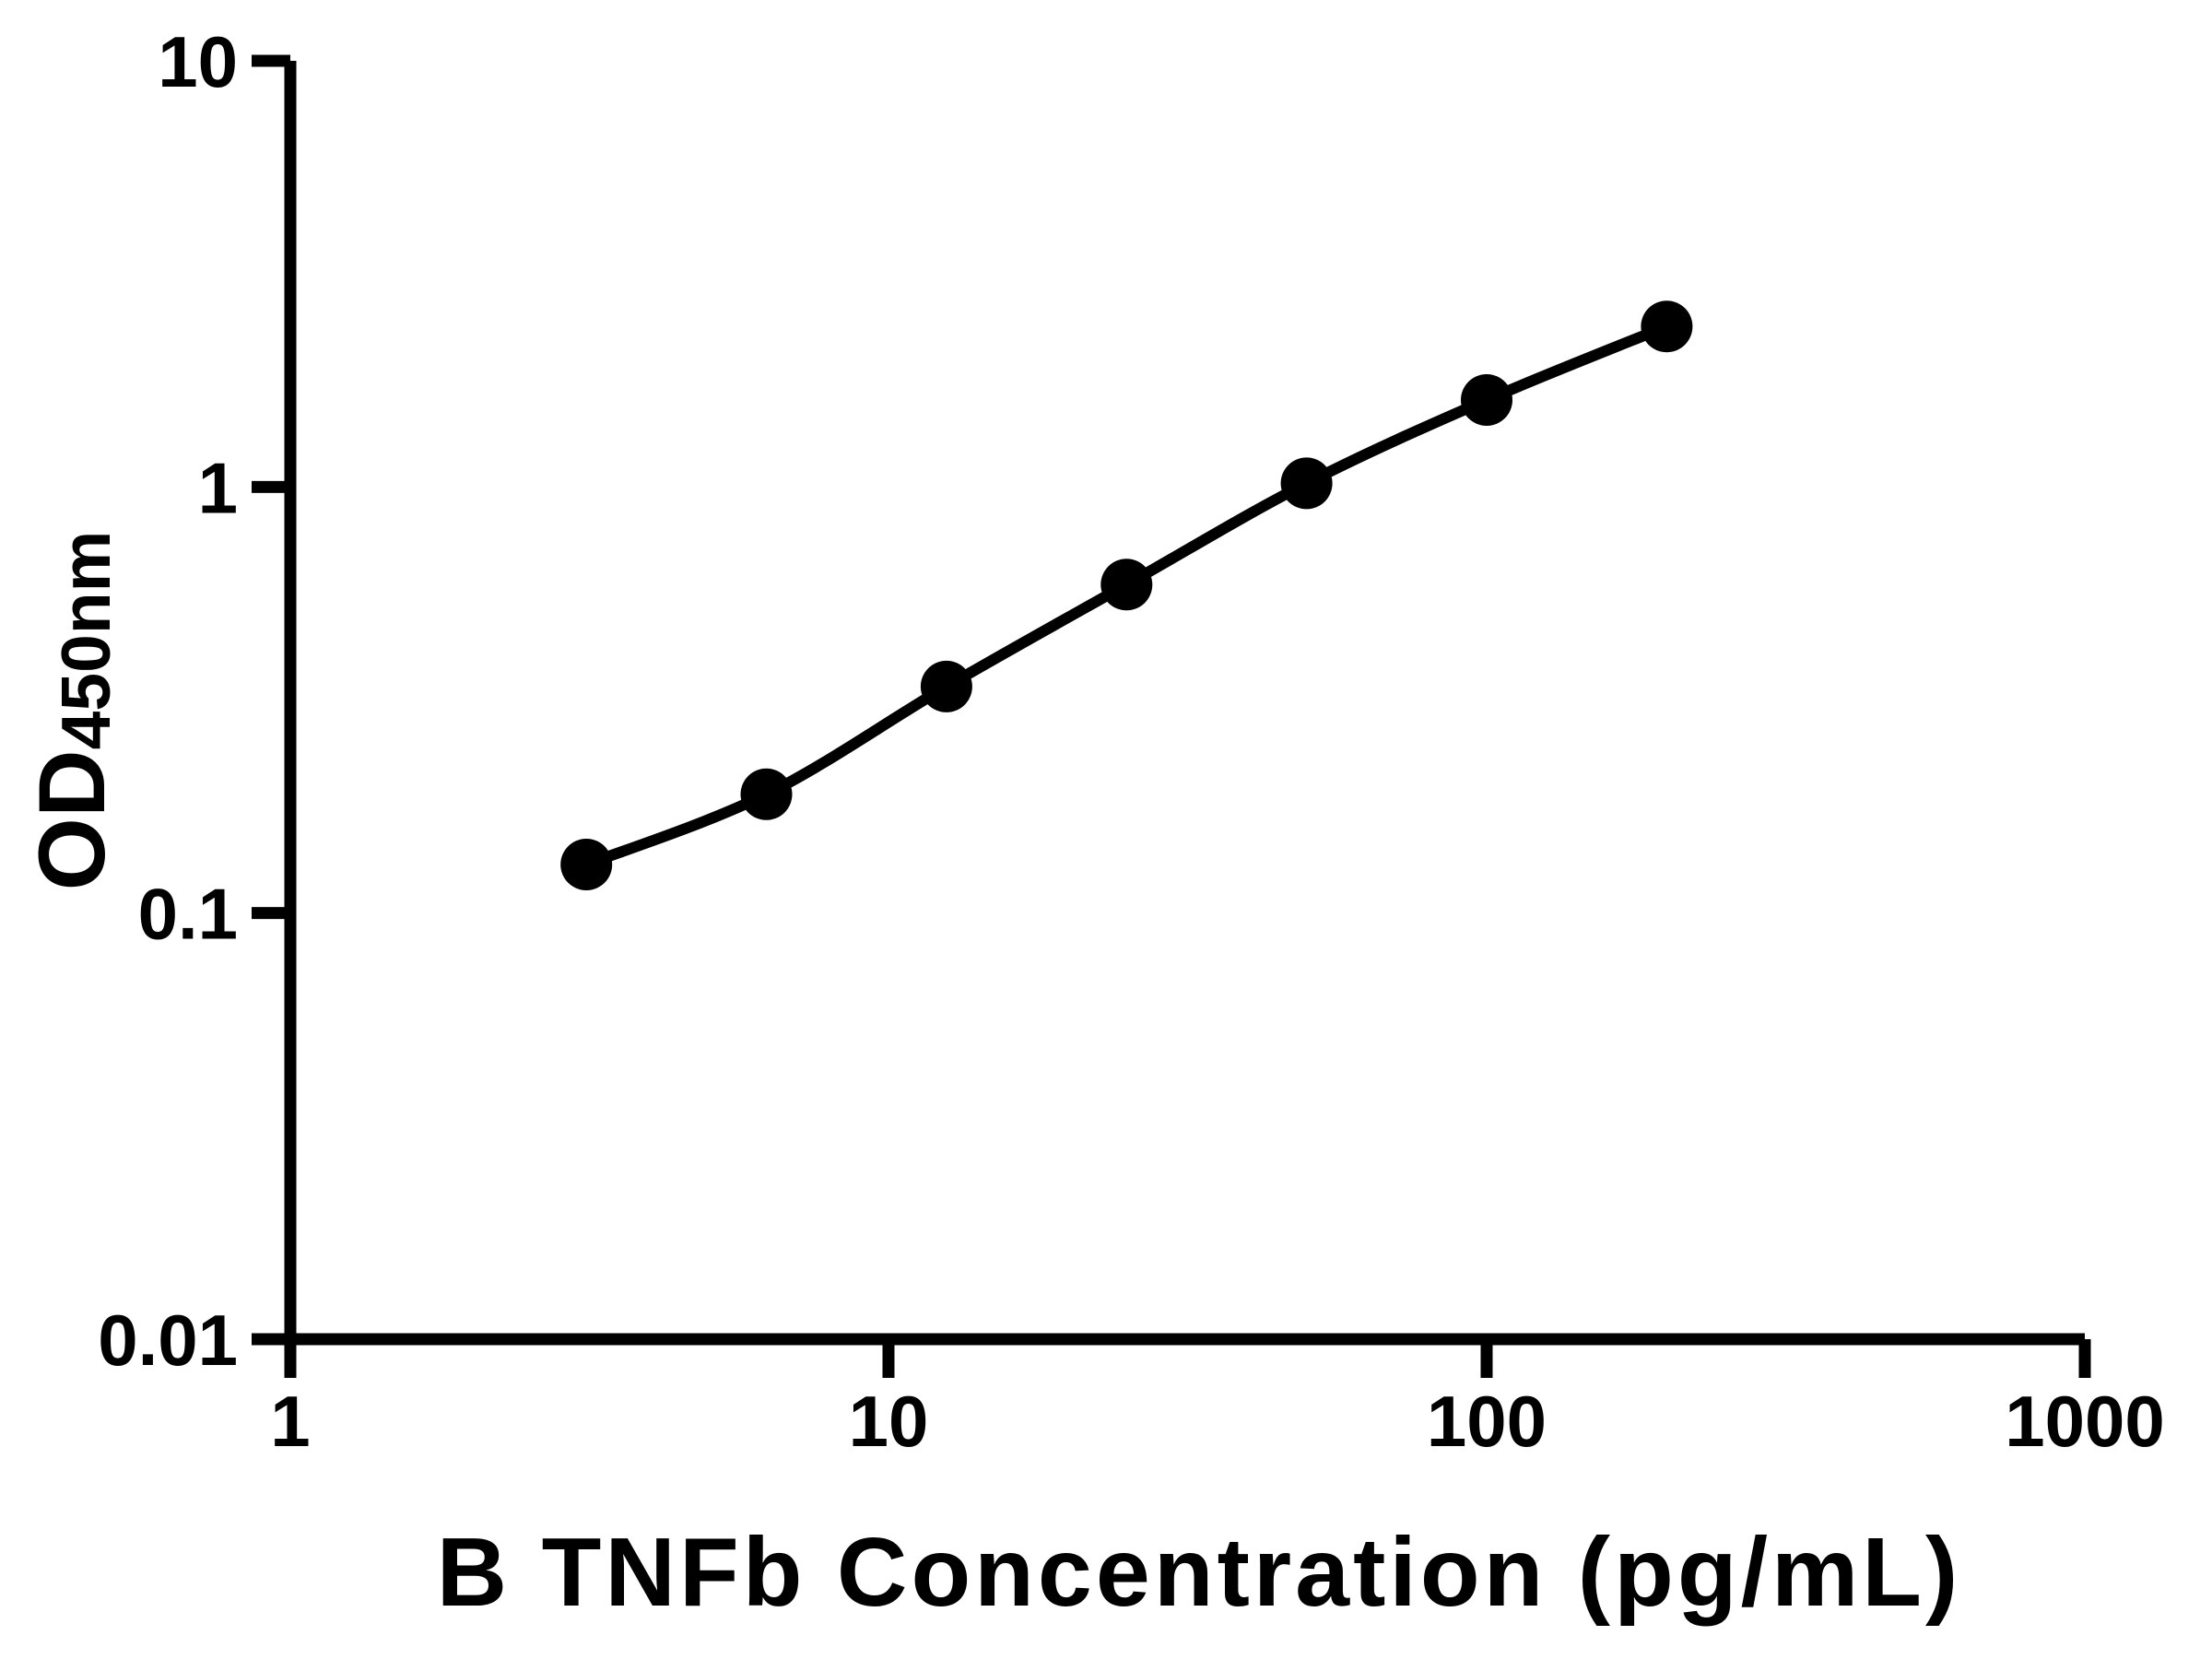 The width and height of the screenshot is (2212, 1659). I want to click on y-tick-label: 1, so click(218, 487).